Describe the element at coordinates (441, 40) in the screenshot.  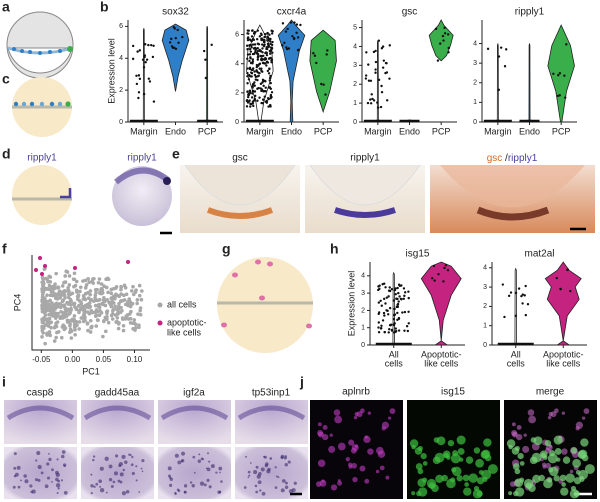
I see `violin` at that location.